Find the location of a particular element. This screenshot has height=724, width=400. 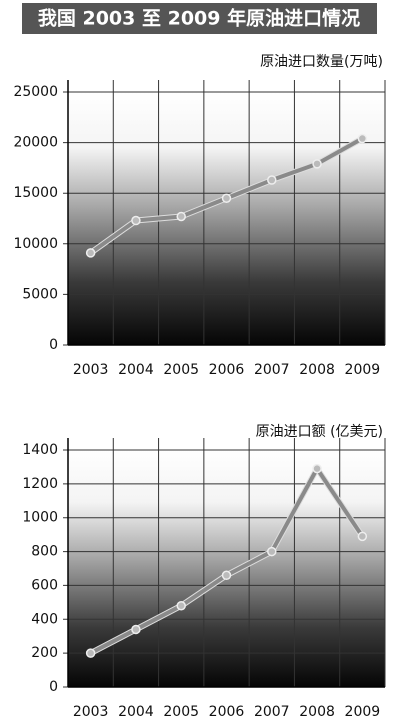

y-tick-label: 1000 is located at coordinates (40, 518).